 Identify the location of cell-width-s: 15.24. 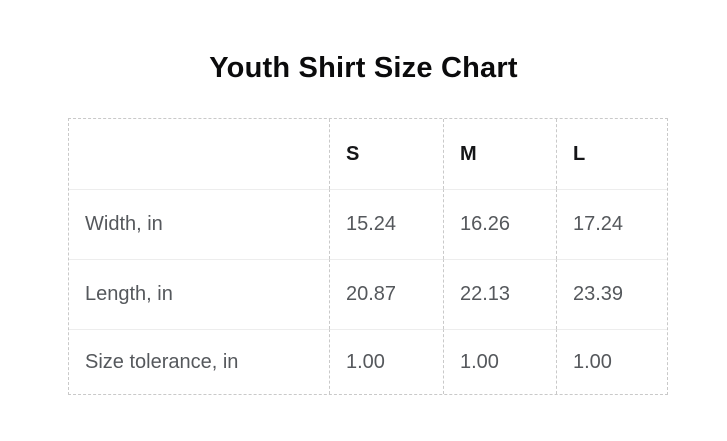
(386, 224).